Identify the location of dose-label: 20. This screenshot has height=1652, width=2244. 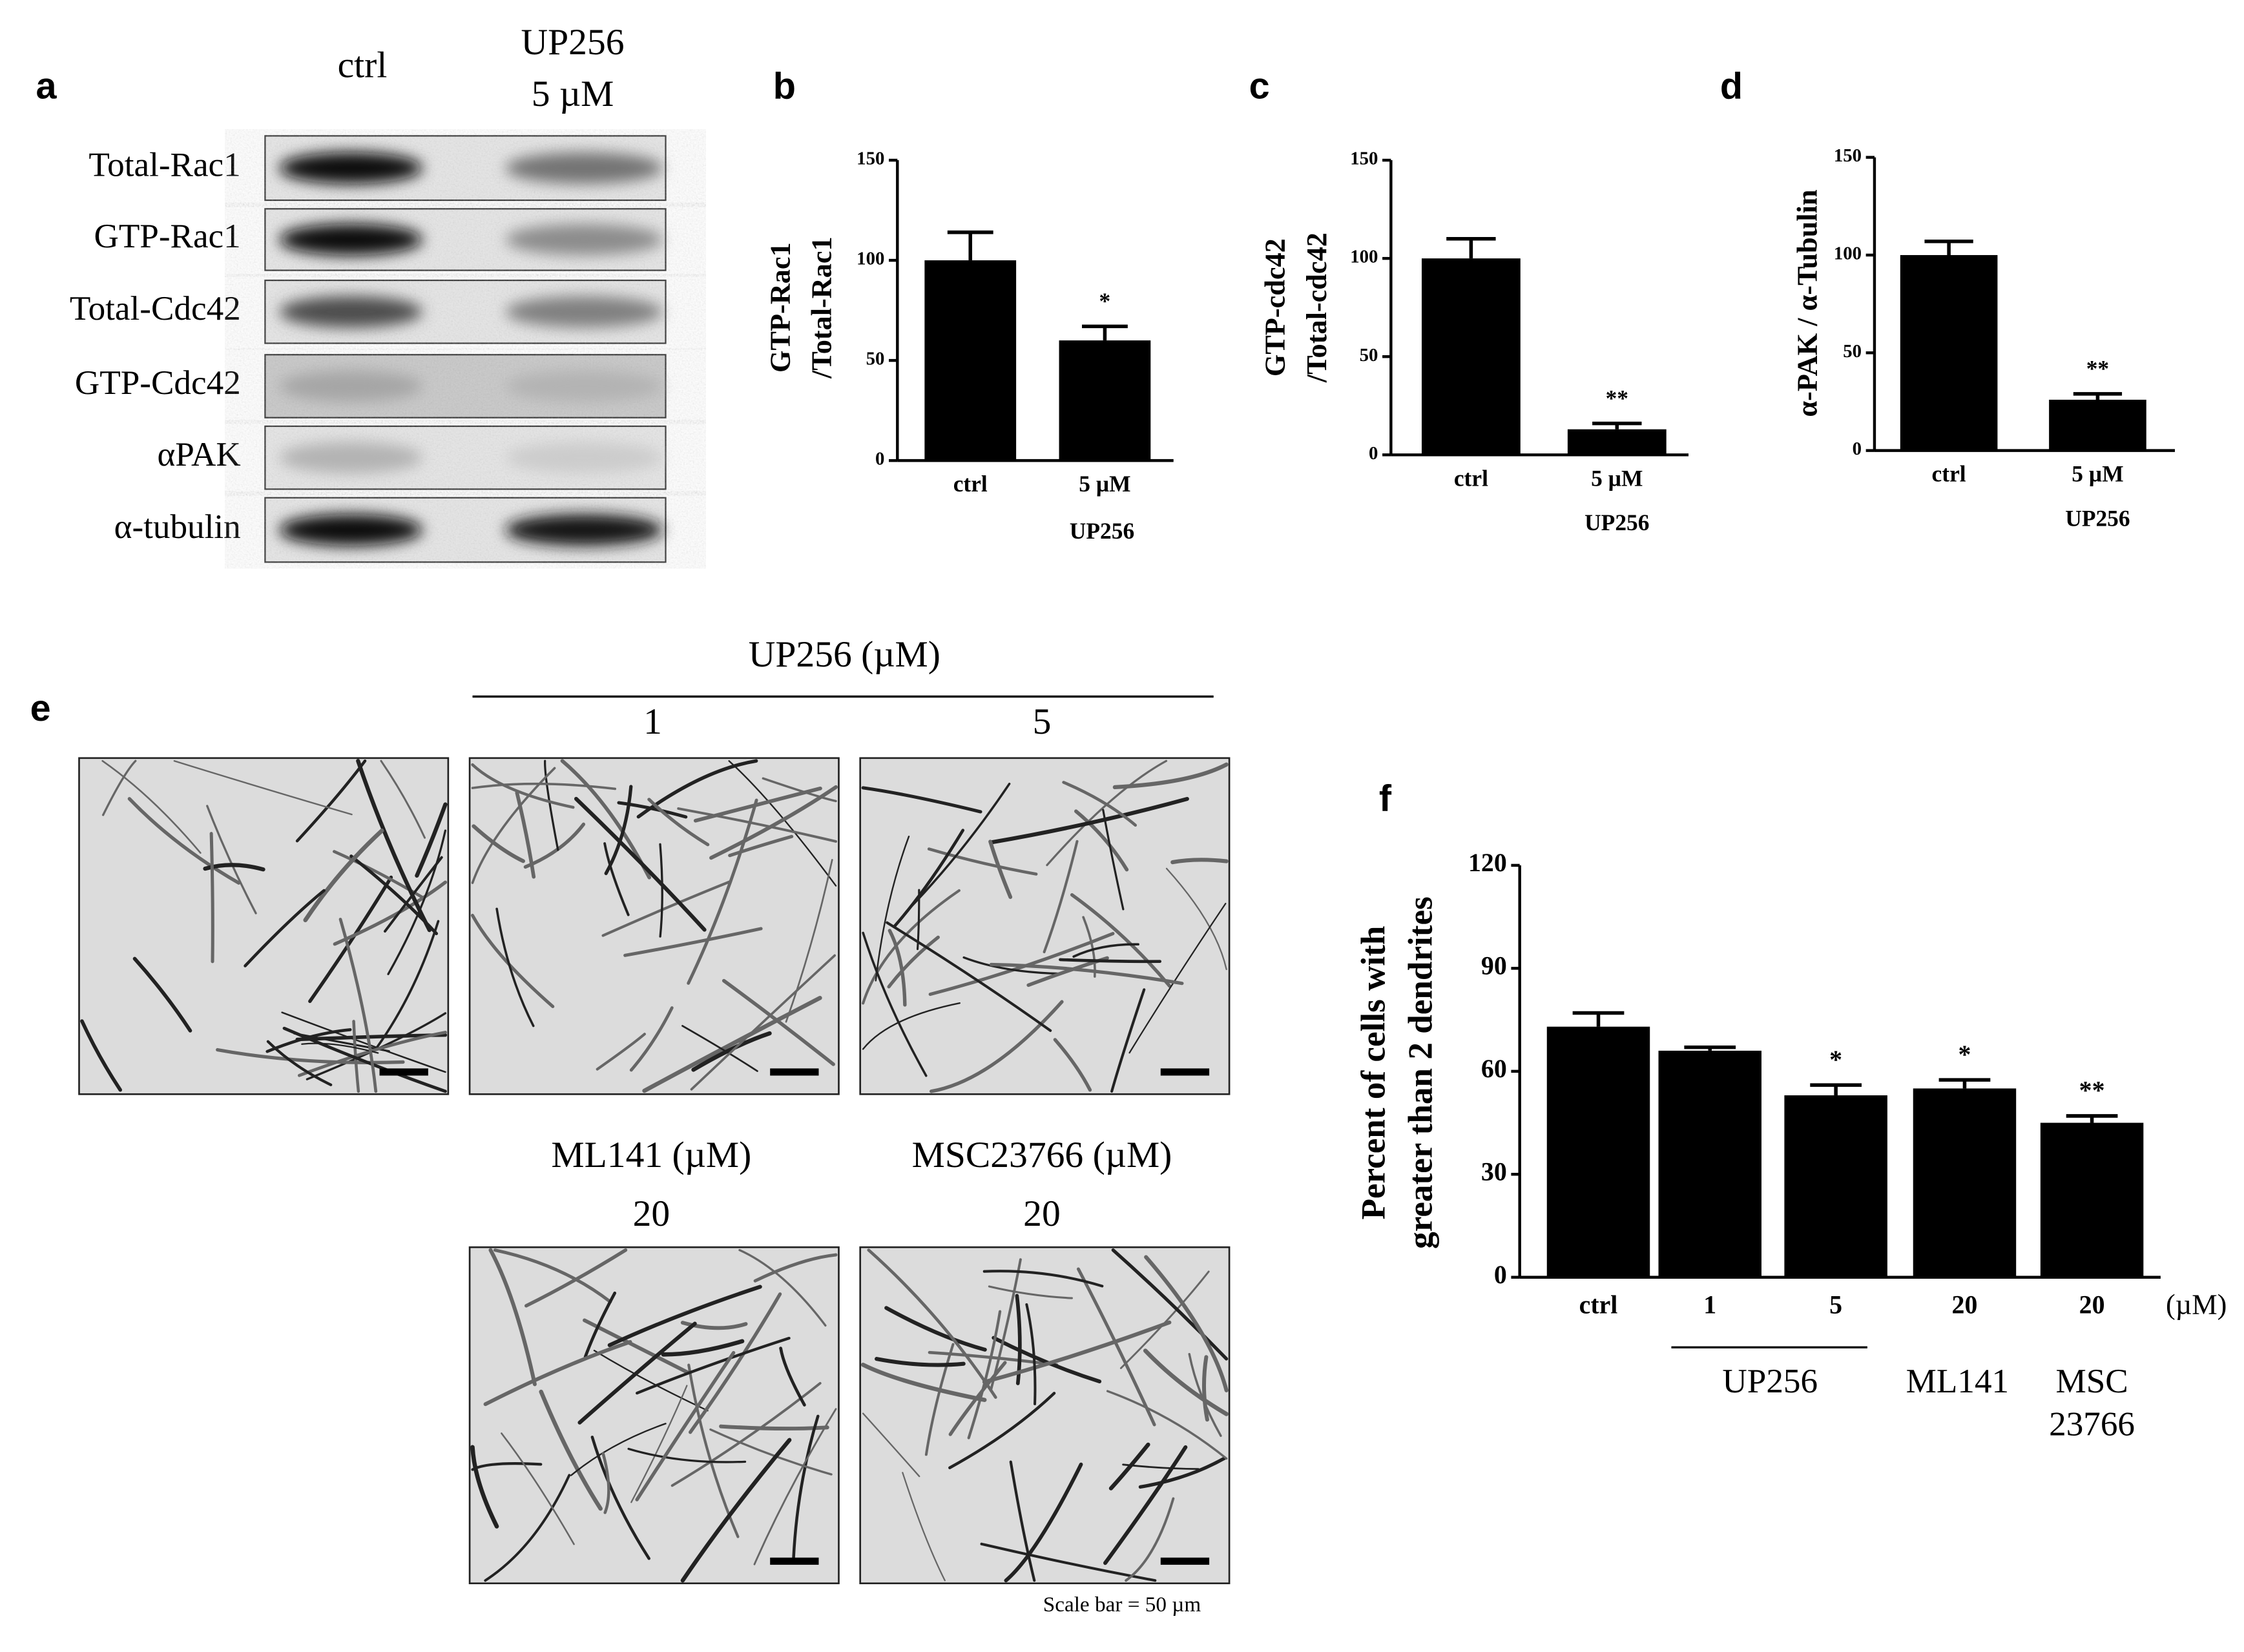
(651, 1213).